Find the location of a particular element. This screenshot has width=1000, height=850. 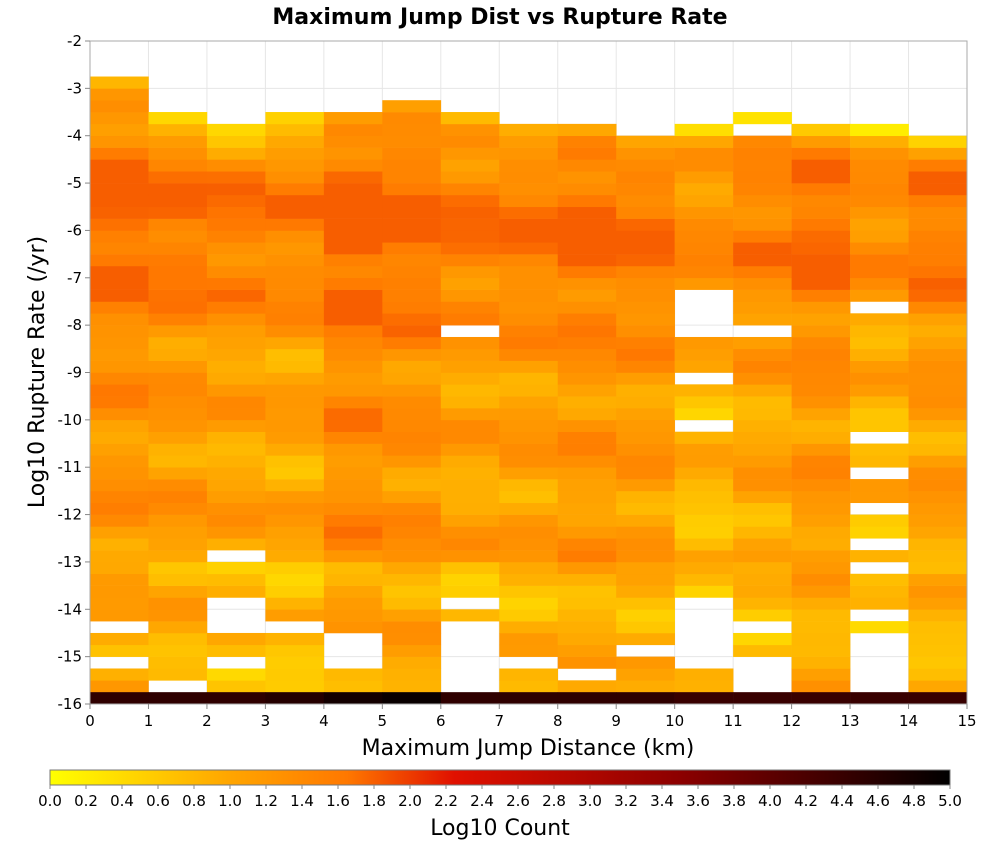

colorbar-tick-label: 3.6 is located at coordinates (698, 801).